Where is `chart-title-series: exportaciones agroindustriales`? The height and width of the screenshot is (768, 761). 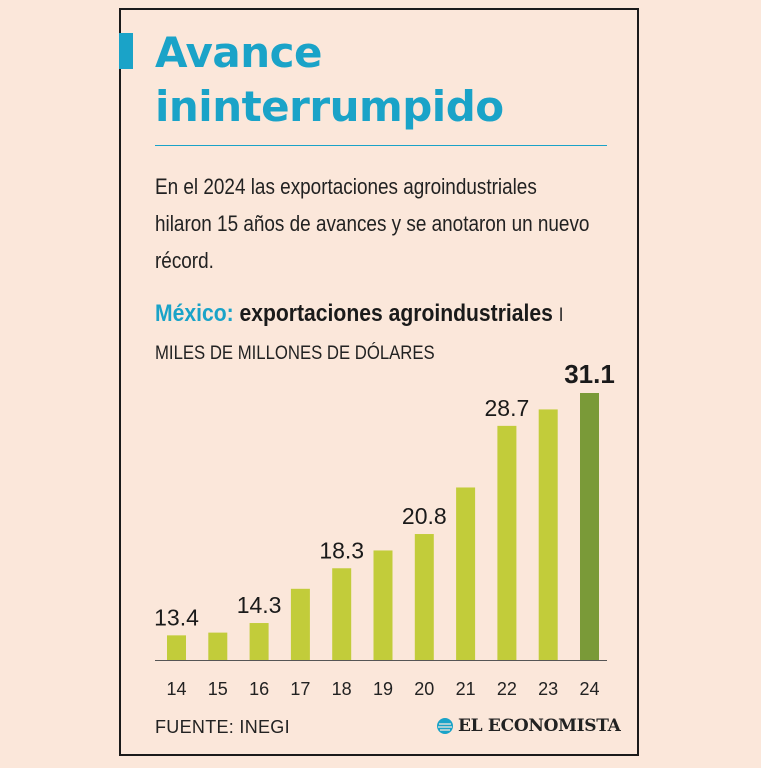 chart-title-series: exportaciones agroindustriales is located at coordinates (396, 313).